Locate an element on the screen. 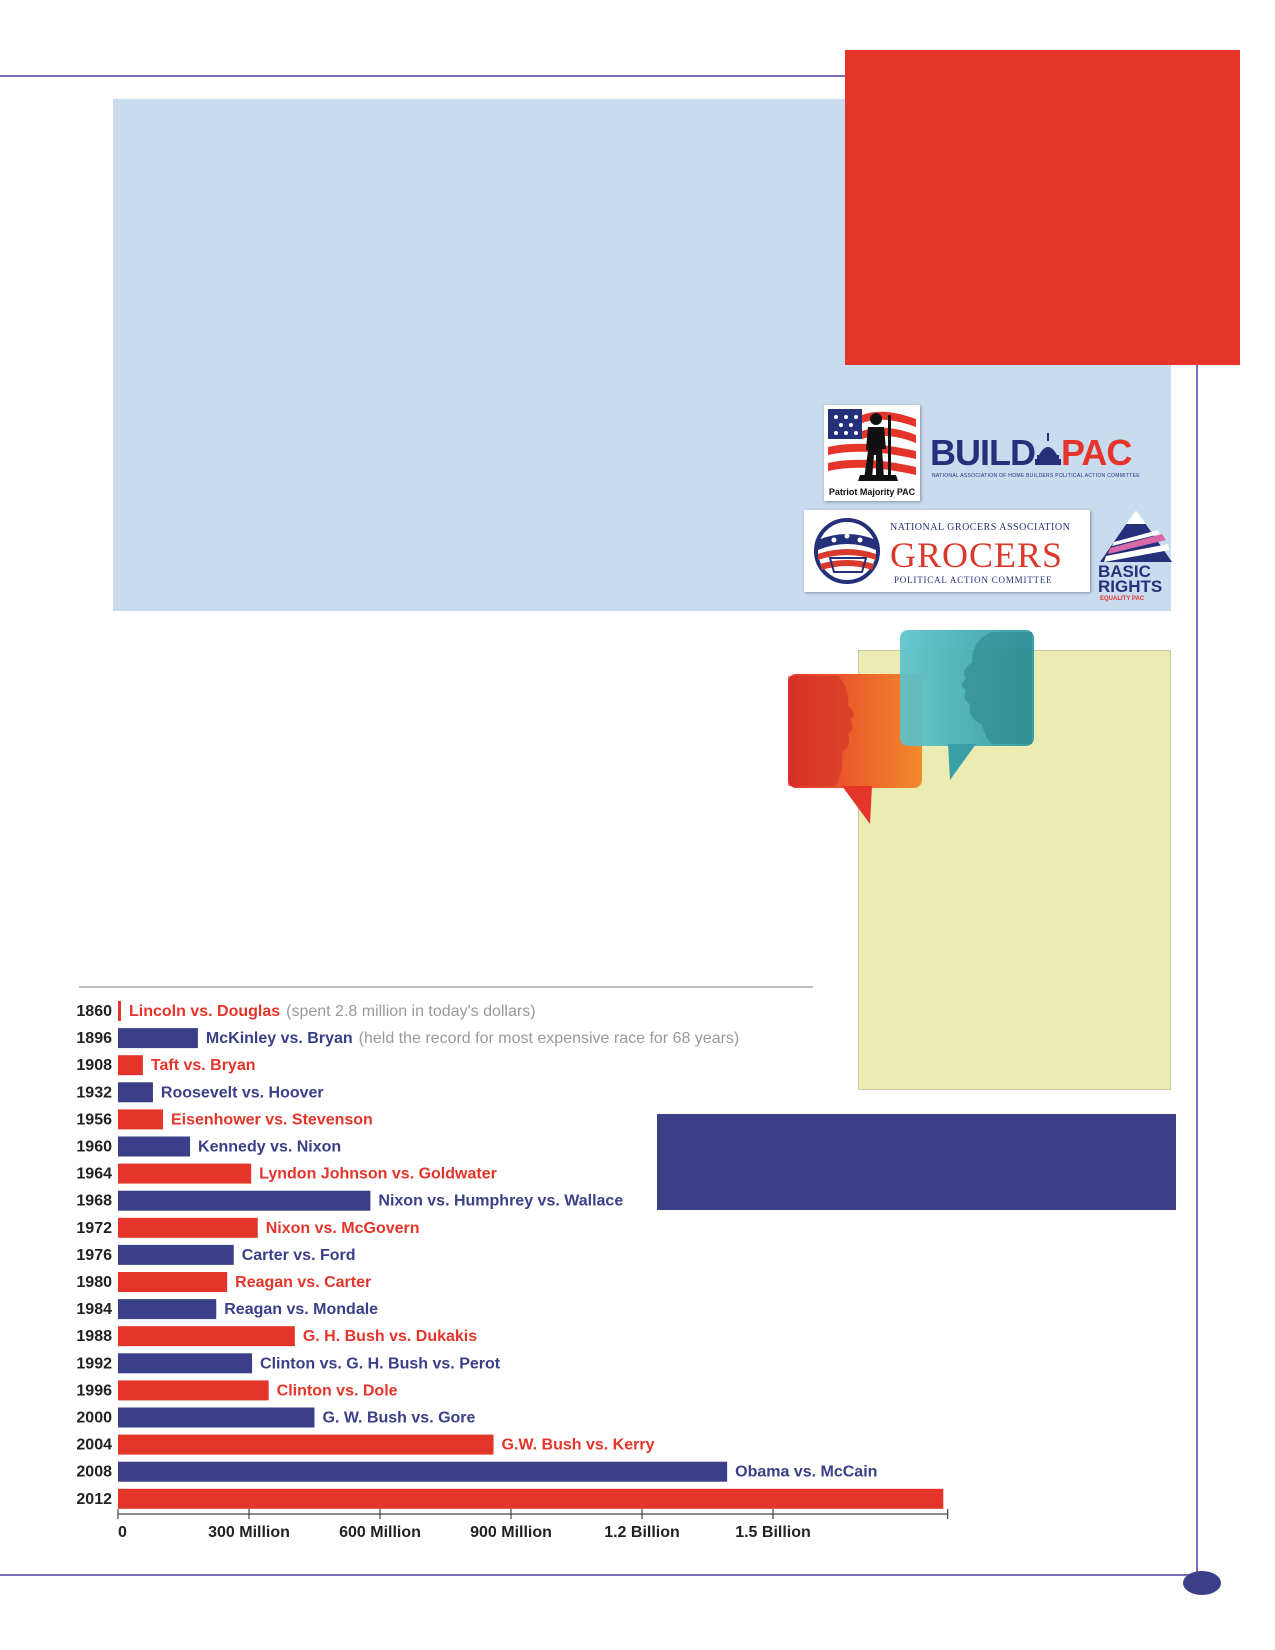 The height and width of the screenshot is (1650, 1275). race-label: G. H. Bush vs. Dukakis is located at coordinates (390, 1336).